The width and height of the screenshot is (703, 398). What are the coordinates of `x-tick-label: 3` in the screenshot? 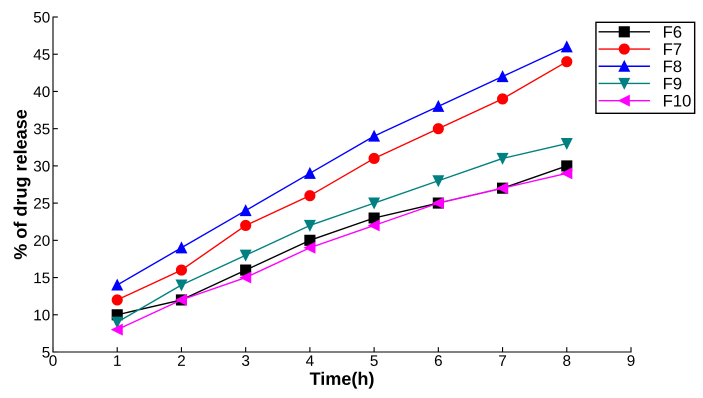 It's located at (246, 360).